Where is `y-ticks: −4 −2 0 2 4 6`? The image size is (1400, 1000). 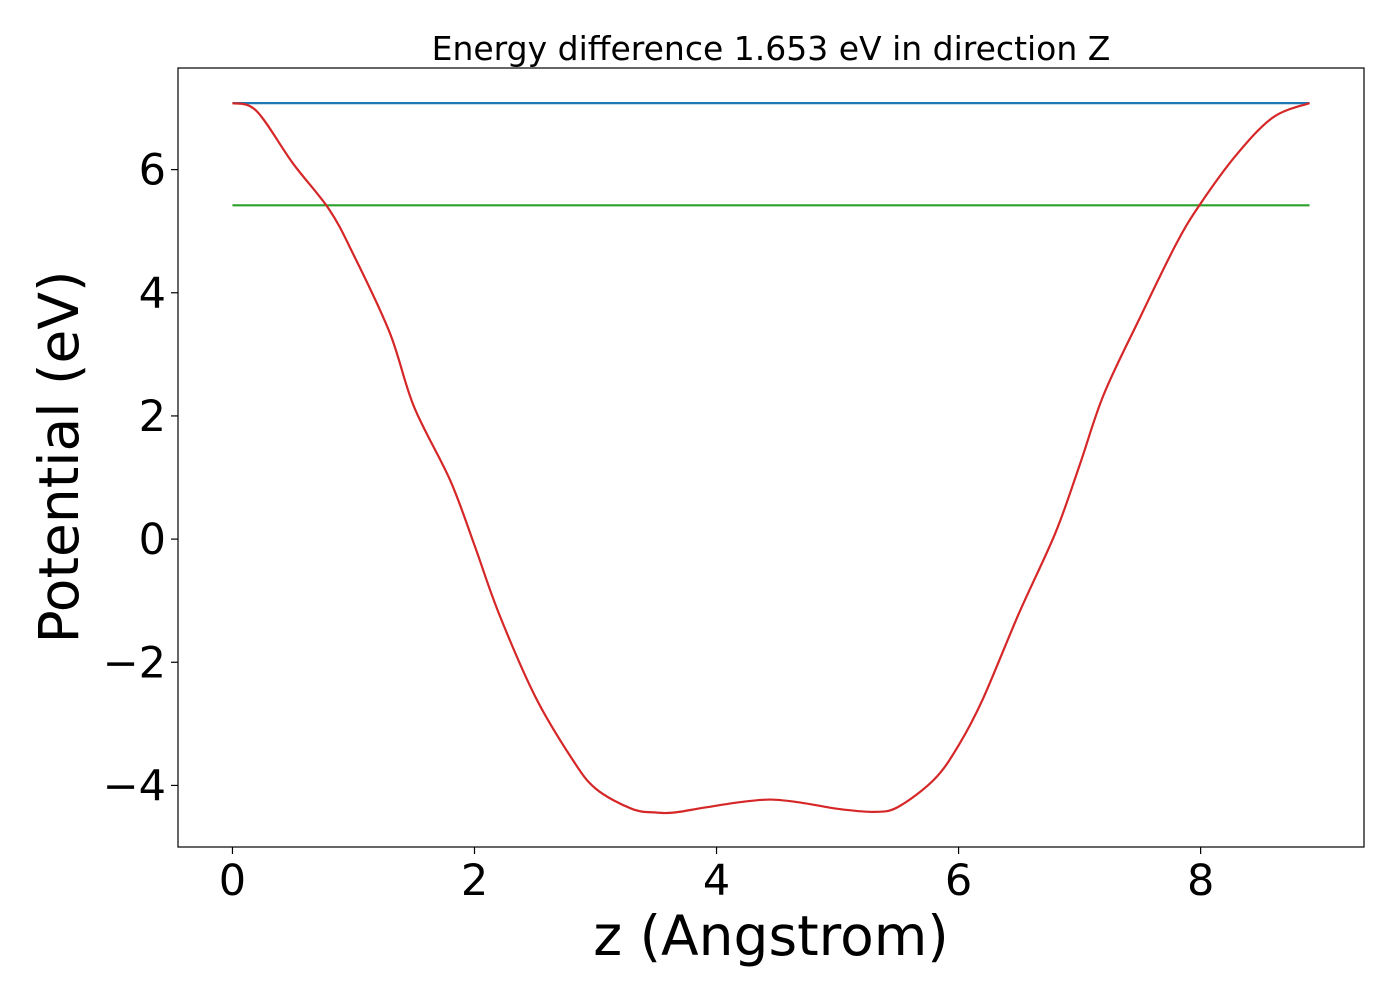
y-ticks: −4 −2 0 2 4 6 is located at coordinates (140, 478).